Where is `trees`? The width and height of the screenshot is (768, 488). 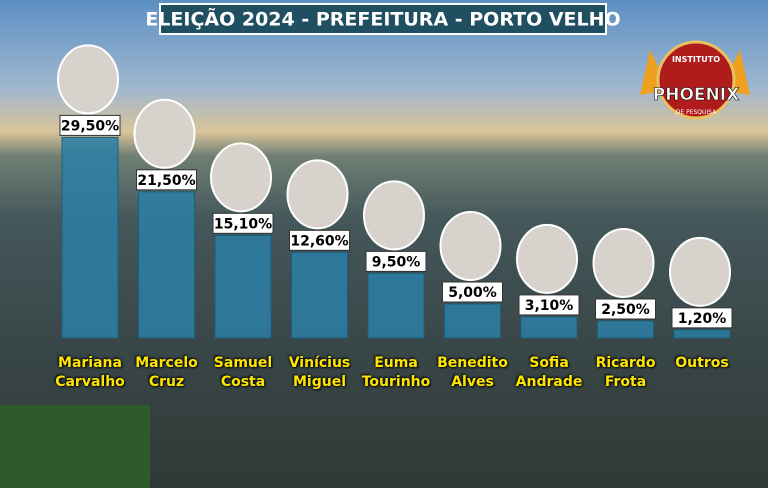 trees is located at coordinates (75, 446).